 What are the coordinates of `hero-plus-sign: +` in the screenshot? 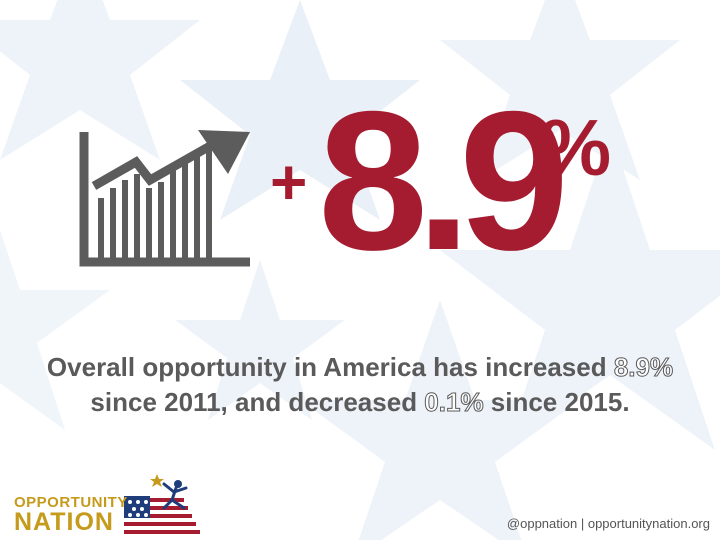 It's located at (289, 182).